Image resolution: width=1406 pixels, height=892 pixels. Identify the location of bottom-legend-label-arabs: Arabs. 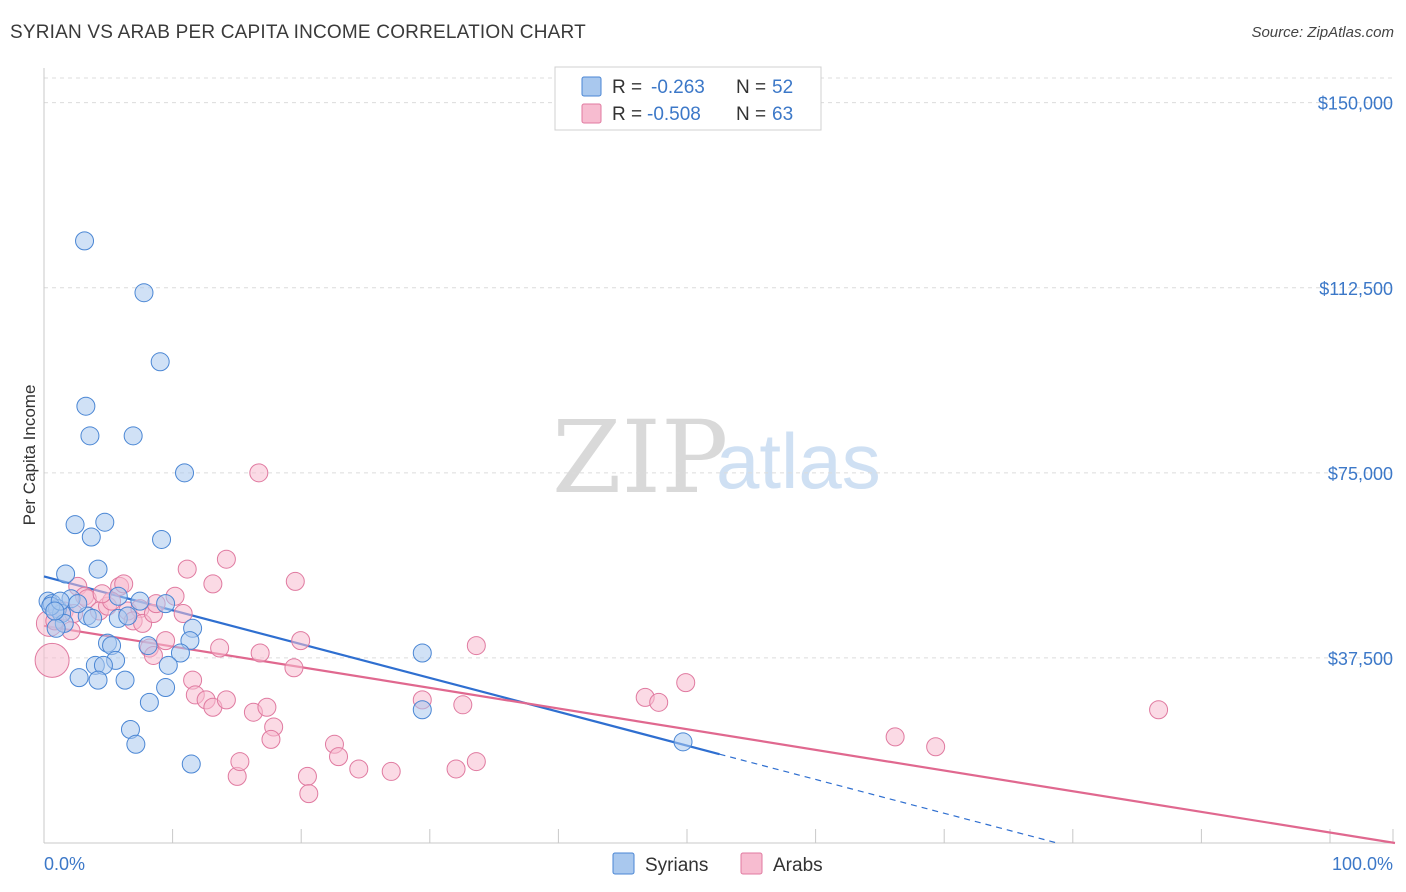
(798, 865).